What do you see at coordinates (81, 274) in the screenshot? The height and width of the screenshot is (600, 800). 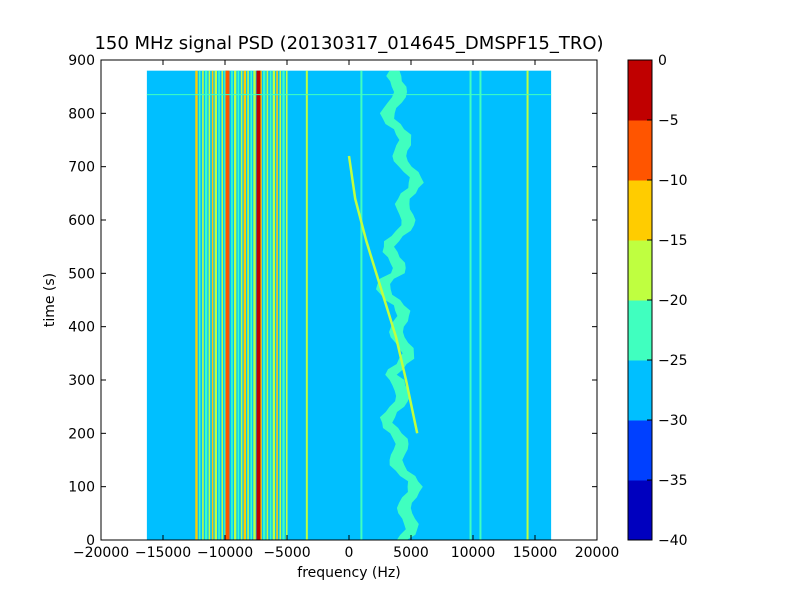 I see `y-tick-label: 500` at bounding box center [81, 274].